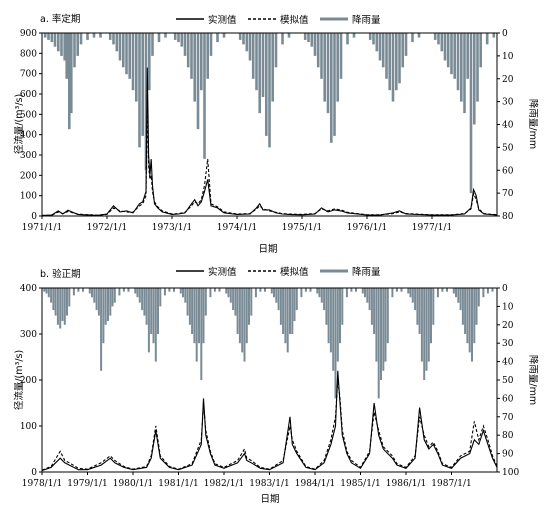 This screenshot has height=512, width=548. What do you see at coordinates (508, 103) in the screenshot?
I see `panel-a-ytick-right-label: 30` at bounding box center [508, 103].